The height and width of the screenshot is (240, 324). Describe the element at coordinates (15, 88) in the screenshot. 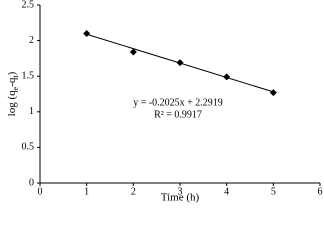

I see `y-axis-label-part: e` at that location.